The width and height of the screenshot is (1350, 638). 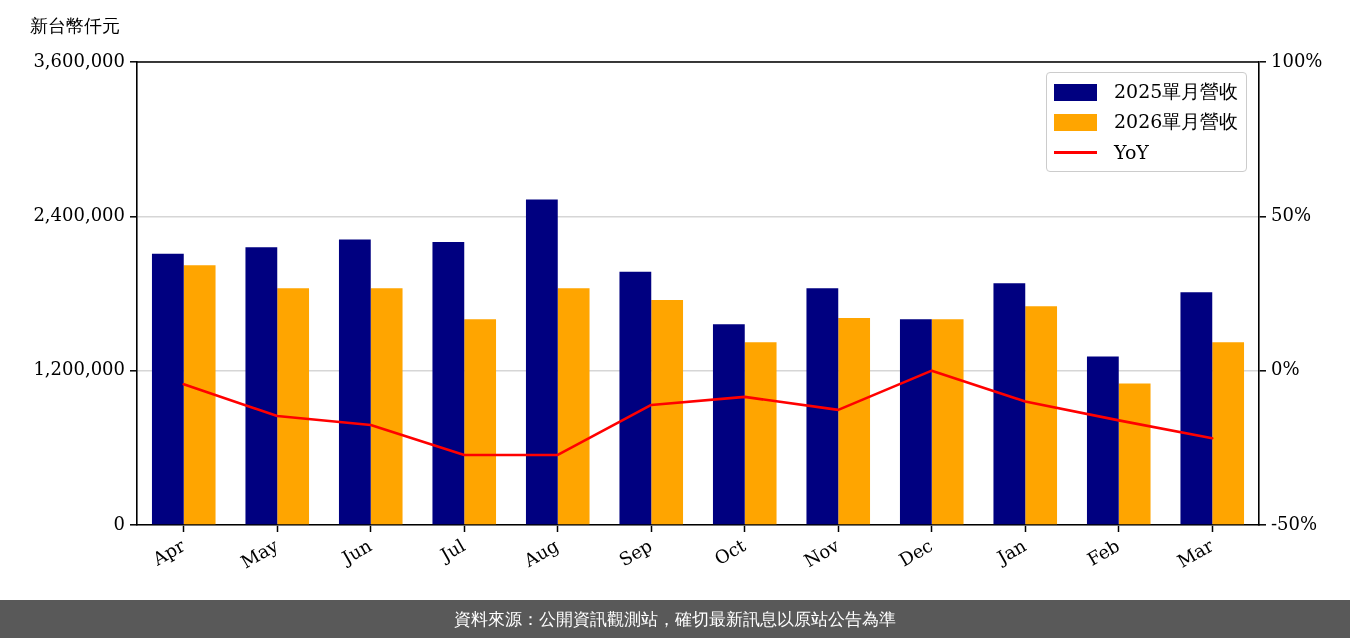 I want to click on x-tick-label: Apr, so click(x=168, y=552).